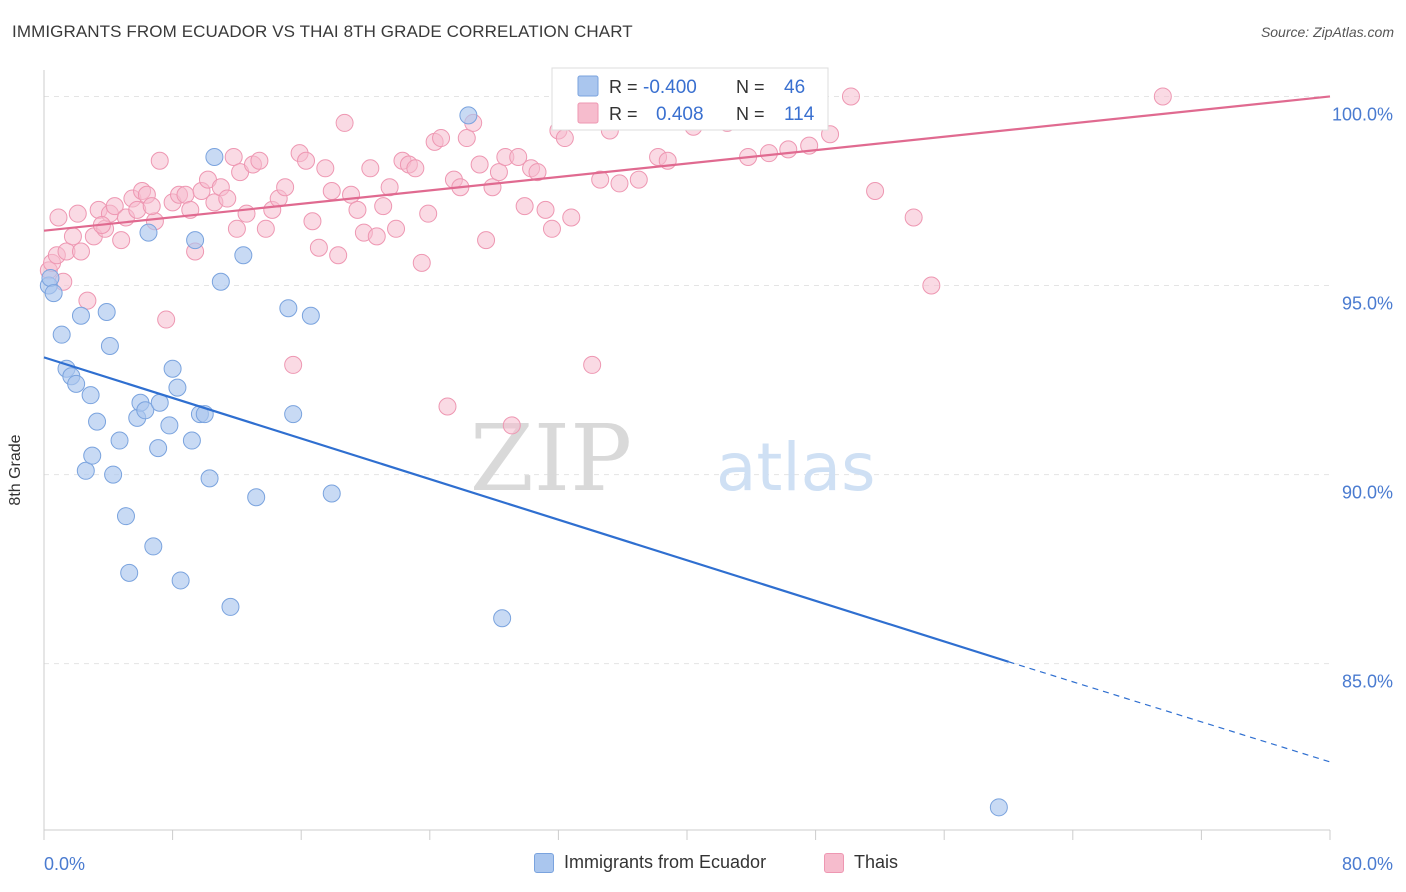 This screenshot has height=892, width=1406. What do you see at coordinates (1169, 712) in the screenshot?
I see `trend-line-ecuador-extension` at bounding box center [1169, 712].